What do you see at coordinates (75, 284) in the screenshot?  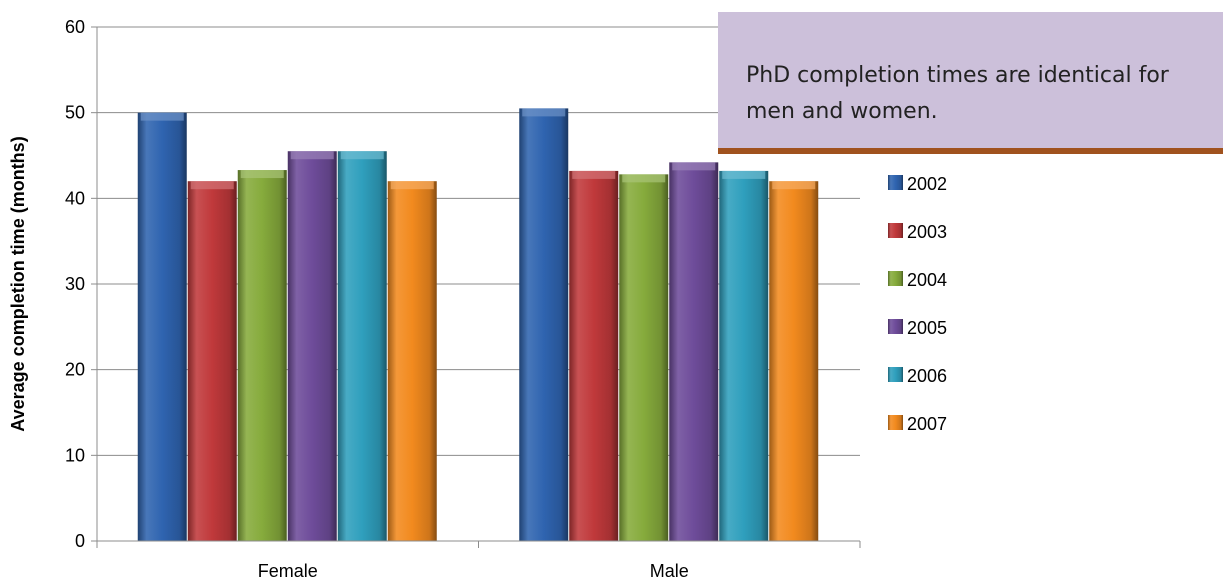 I see `y-tick-label: 30` at bounding box center [75, 284].